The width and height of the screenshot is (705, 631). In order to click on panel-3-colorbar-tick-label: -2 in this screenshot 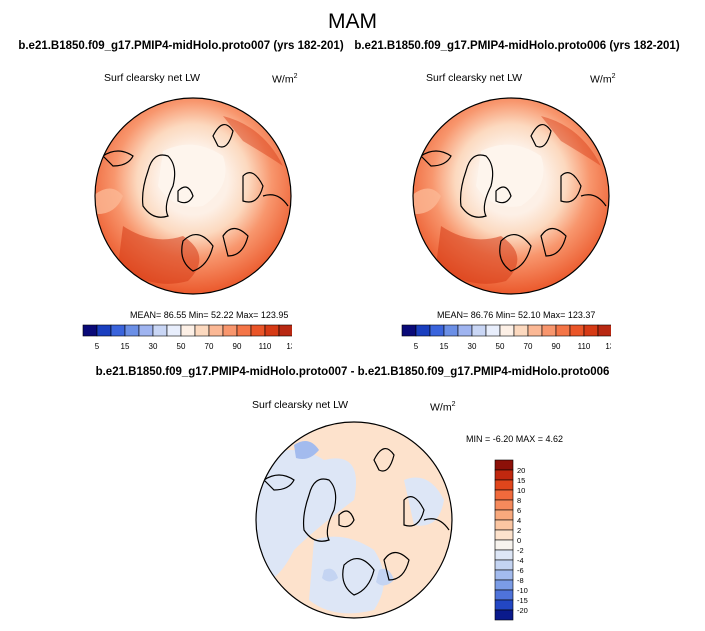, I will do `click(520, 550)`.